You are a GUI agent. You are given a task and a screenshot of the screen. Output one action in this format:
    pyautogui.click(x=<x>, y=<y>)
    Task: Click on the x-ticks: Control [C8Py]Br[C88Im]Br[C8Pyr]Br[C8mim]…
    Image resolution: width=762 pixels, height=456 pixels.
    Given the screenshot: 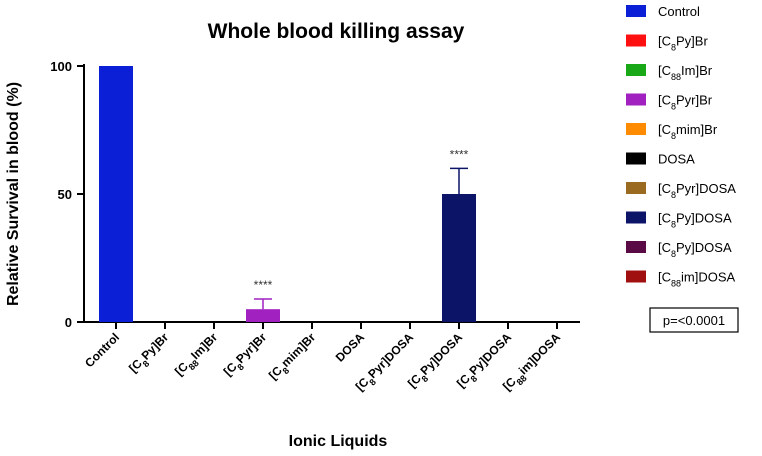 What is the action you would take?
    pyautogui.click(x=322, y=358)
    